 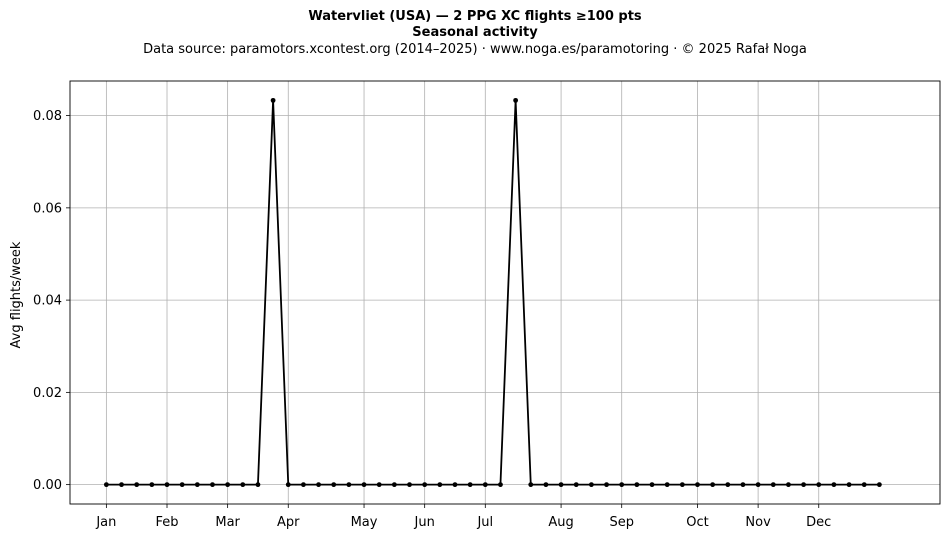 I want to click on y-tick-label: 0.04, so click(x=47, y=301).